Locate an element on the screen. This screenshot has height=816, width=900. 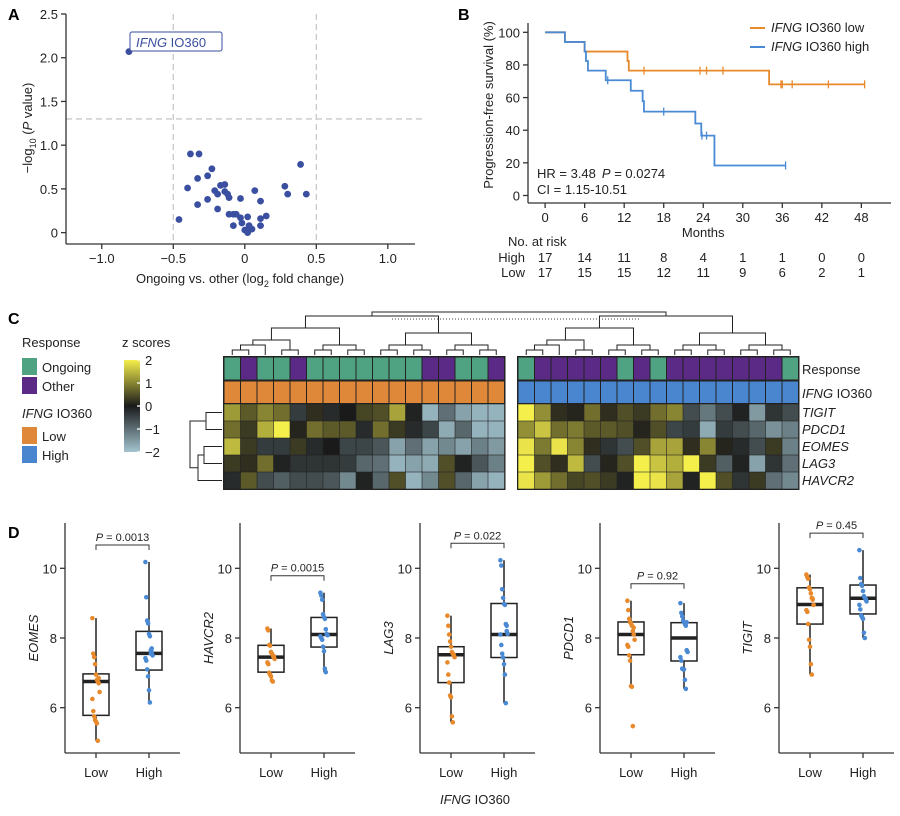
x-tick-label: 0.5 is located at coordinates (316, 258).